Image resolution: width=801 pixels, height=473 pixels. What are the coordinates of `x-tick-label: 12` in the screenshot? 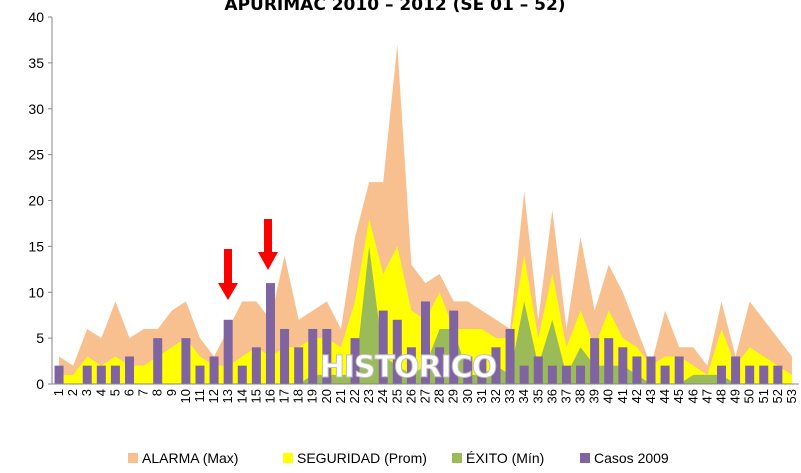 It's located at (213, 396).